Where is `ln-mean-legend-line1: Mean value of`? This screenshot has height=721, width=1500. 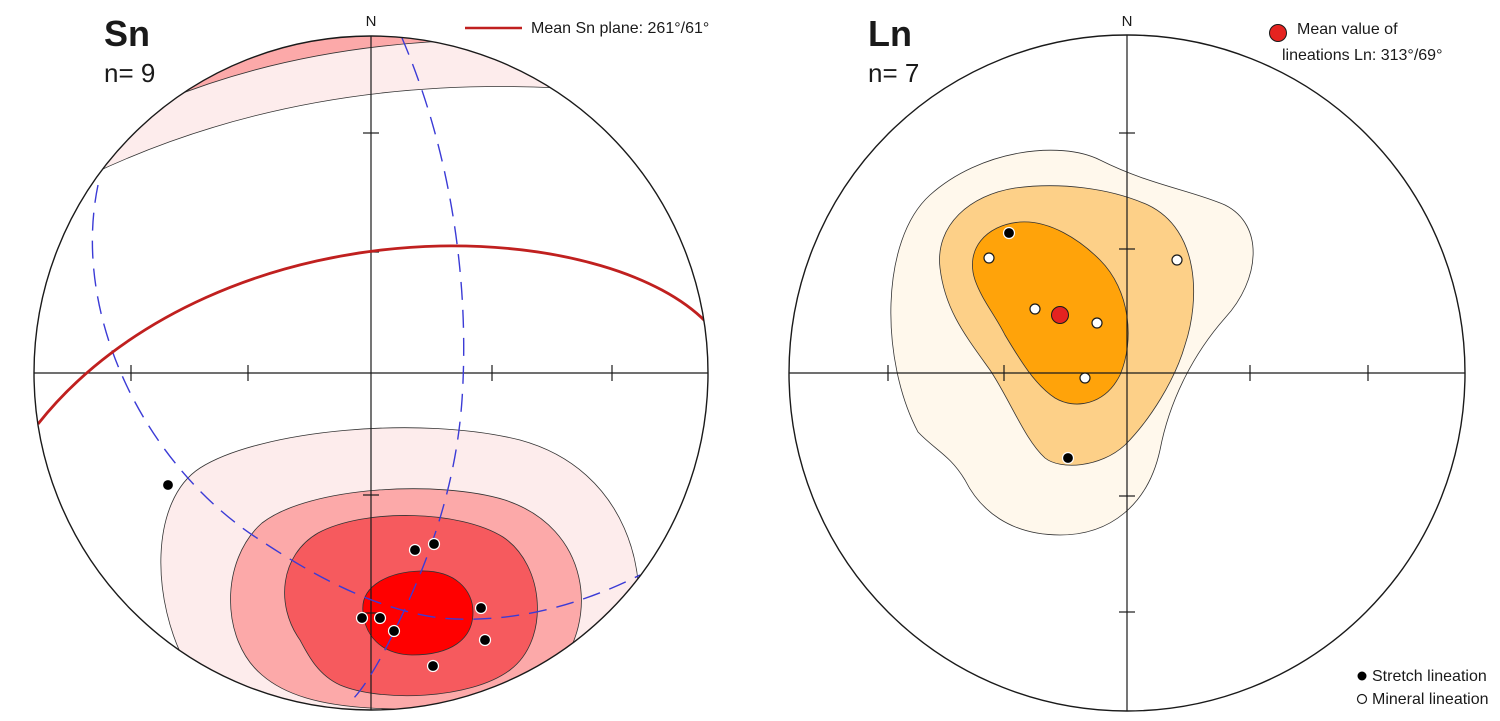
ln-mean-legend-line1: Mean value of is located at coordinates (1347, 29).